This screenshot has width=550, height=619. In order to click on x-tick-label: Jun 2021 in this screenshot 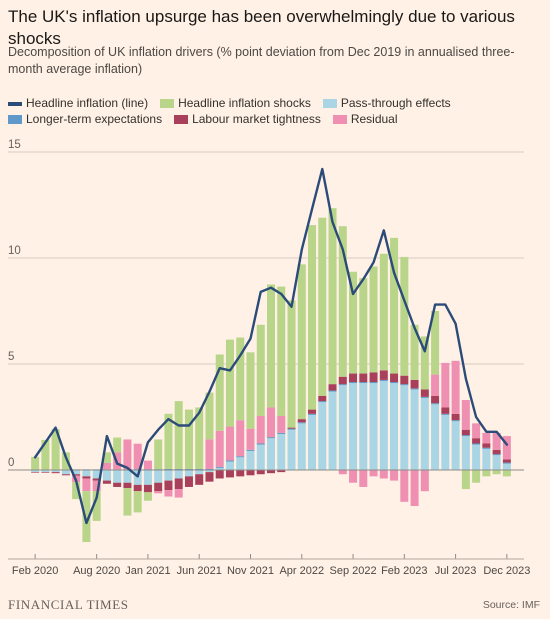, I will do `click(199, 571)`.